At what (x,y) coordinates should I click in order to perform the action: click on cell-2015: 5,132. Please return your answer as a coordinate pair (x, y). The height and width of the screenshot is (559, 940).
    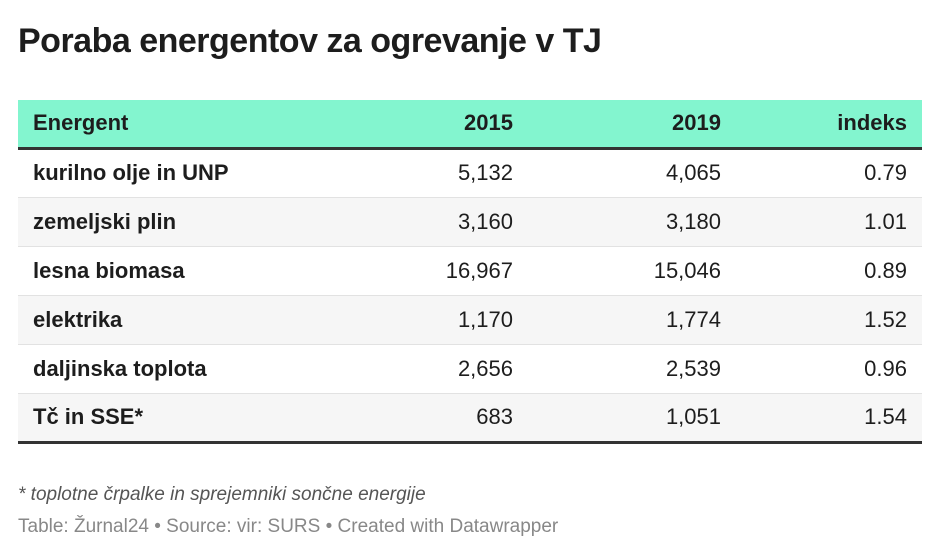
    Looking at the image, I should click on (485, 172).